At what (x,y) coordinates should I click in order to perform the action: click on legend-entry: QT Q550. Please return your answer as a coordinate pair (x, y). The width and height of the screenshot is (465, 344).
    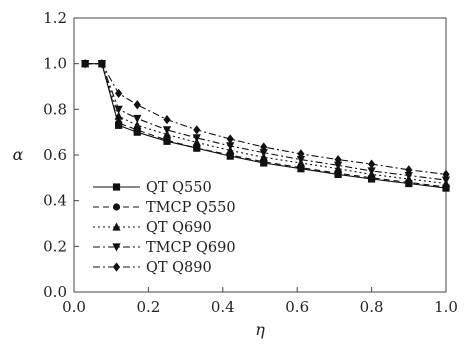
    Looking at the image, I should click on (152, 188).